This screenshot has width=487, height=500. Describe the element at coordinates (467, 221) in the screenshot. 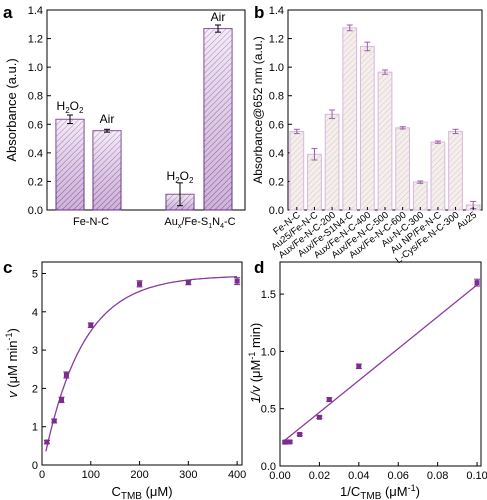

I see `x-tick-label-au25: Au25` at that location.